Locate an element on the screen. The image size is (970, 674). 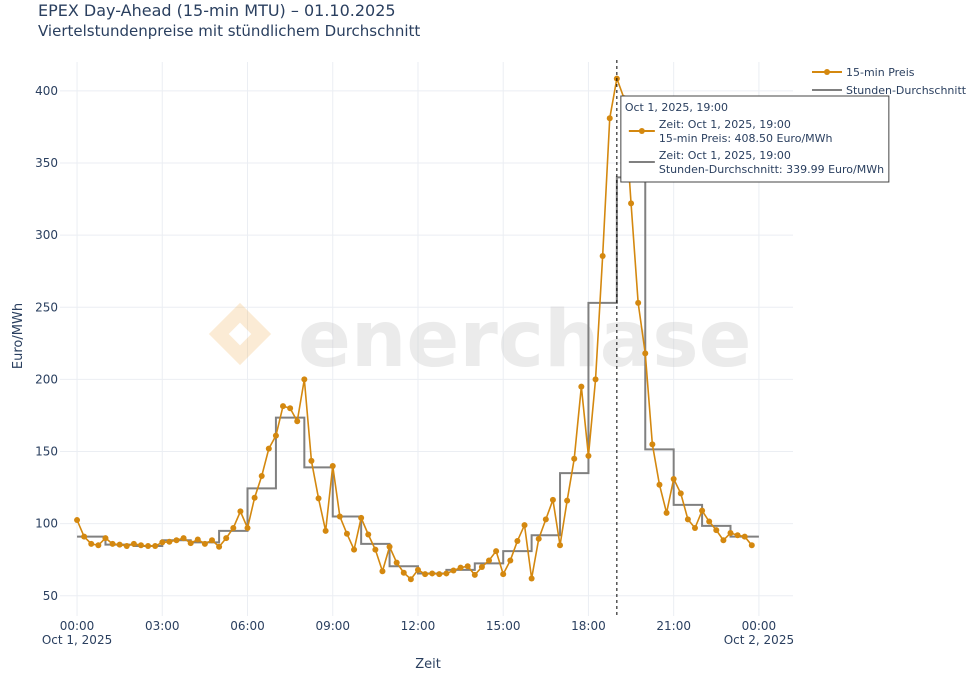
legend: 15-min Preis Stunden-Durchschnitt is located at coordinates (889, 81).